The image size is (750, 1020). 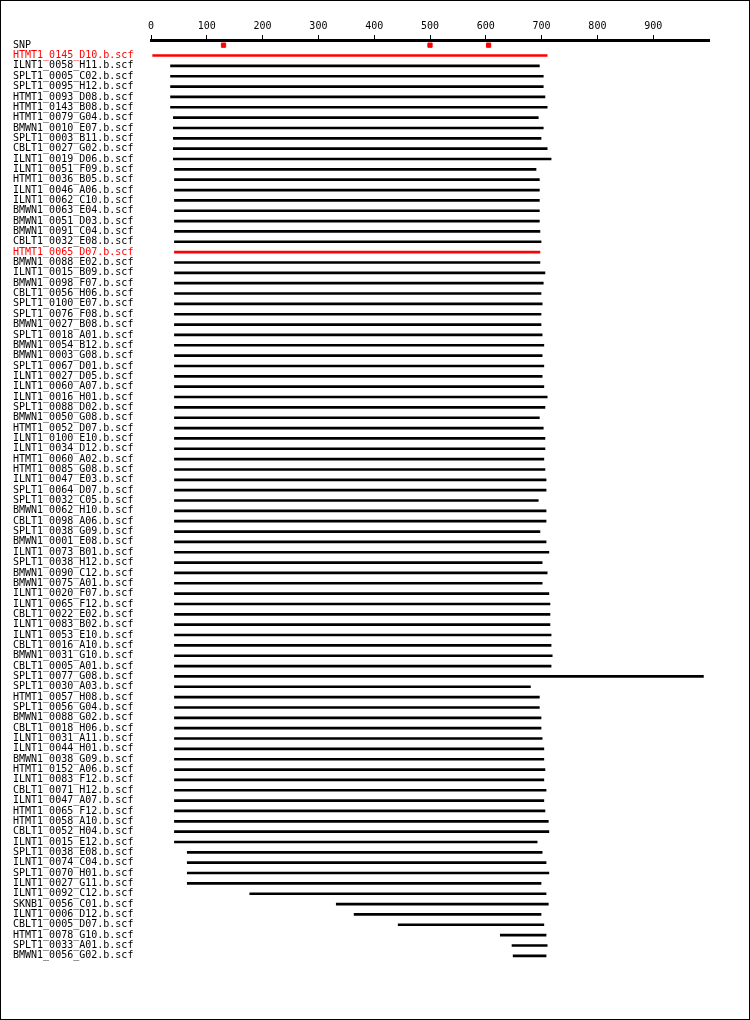 I want to click on y-tick-label: CBLT1_0005_D07.b.scf, so click(x=73, y=924).